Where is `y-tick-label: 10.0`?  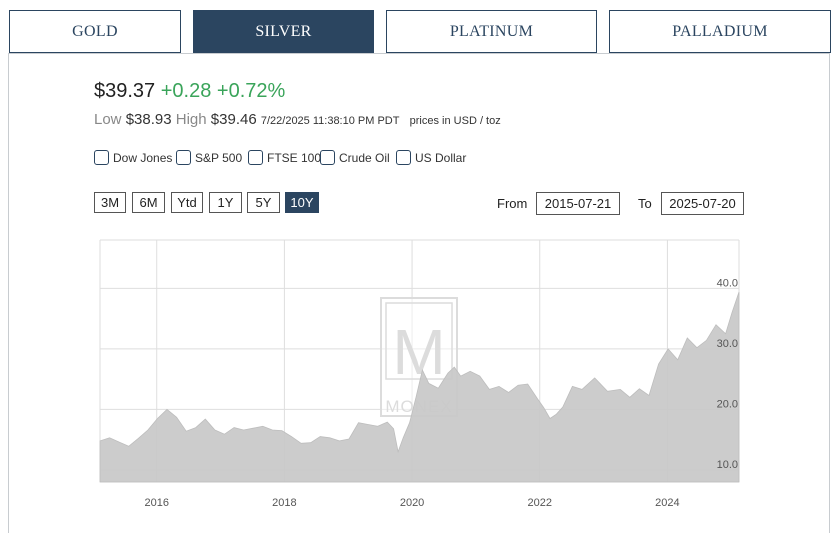 y-tick-label: 10.0 is located at coordinates (727, 465).